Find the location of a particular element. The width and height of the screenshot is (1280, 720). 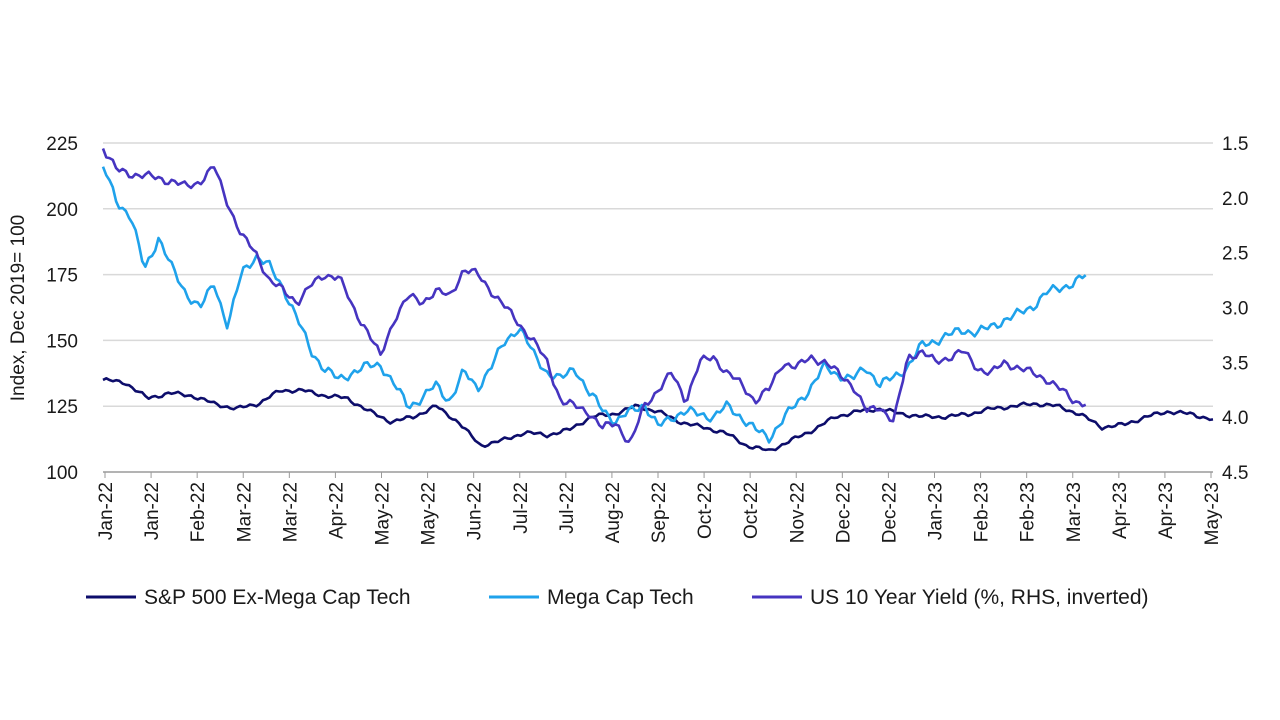

x-tick-label: Jun-22 is located at coordinates (475, 511).